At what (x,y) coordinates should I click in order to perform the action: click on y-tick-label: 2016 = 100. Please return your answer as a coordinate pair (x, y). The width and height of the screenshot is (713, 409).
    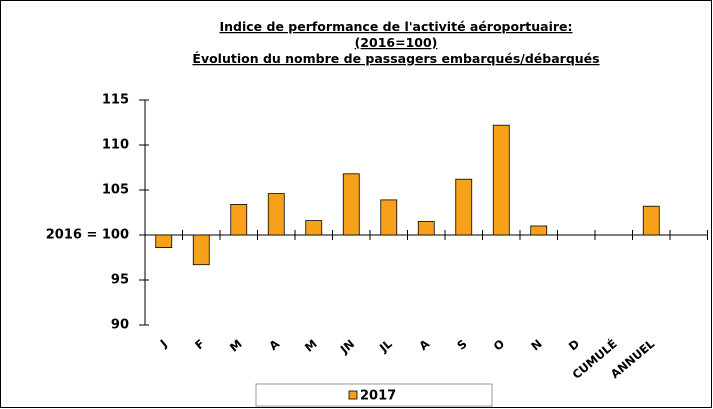
    Looking at the image, I should click on (87, 235).